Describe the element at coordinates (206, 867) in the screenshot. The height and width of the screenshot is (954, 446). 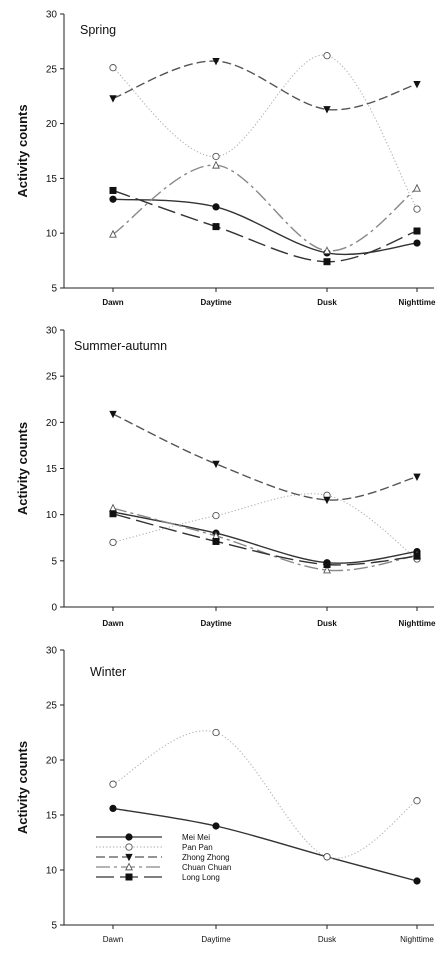
I see `legend-label: Chuan Chuan` at that location.